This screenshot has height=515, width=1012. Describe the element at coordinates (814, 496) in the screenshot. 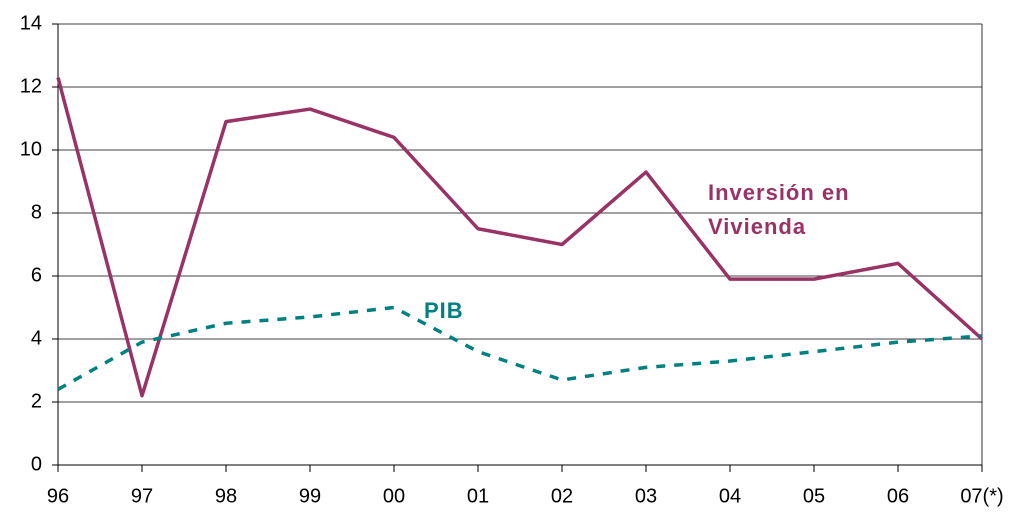

I see `x-tick-label: 05` at that location.